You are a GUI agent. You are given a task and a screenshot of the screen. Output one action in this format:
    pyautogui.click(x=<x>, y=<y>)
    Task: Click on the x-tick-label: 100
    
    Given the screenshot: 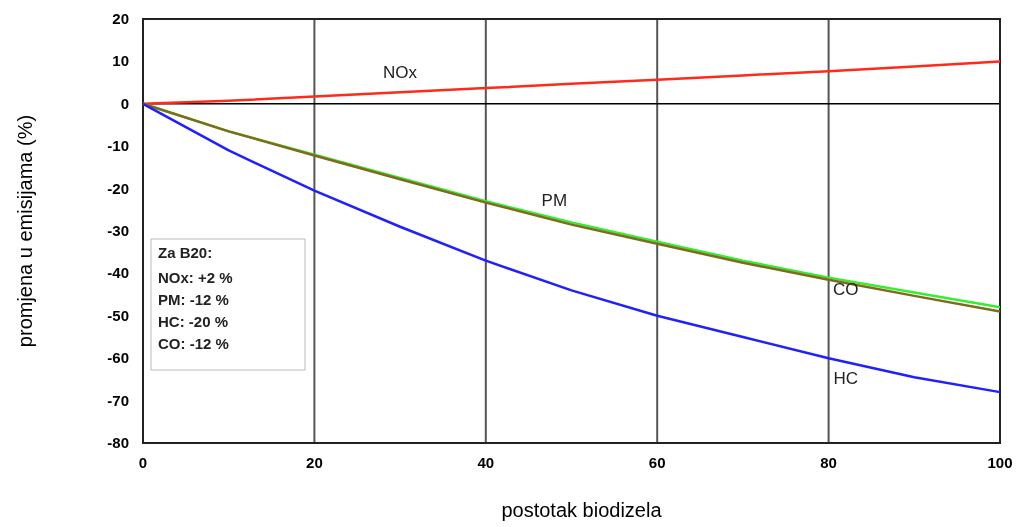 What is the action you would take?
    pyautogui.click(x=1000, y=462)
    